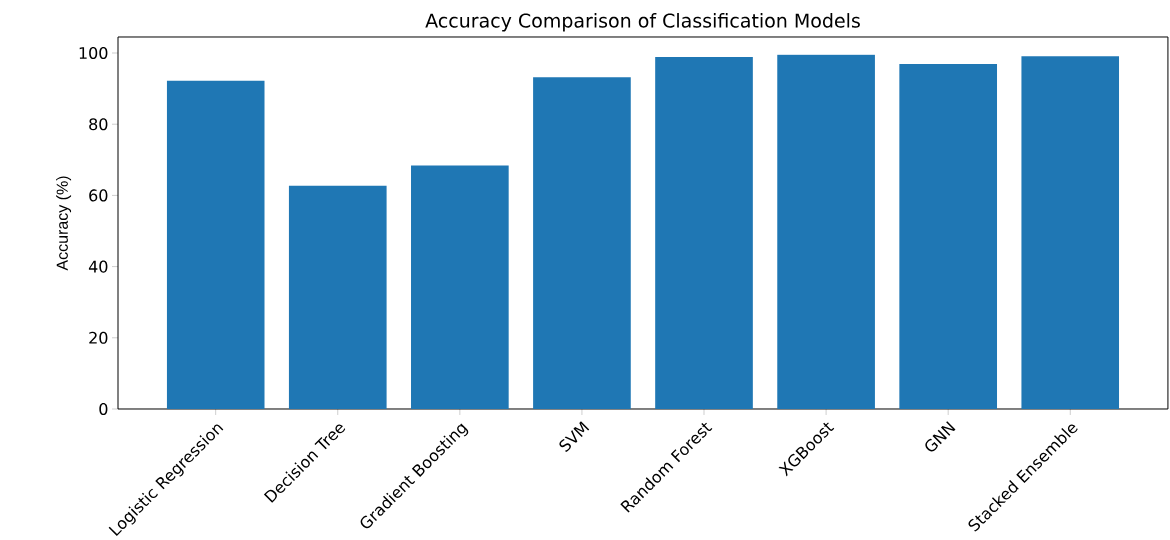 Image resolution: width=1170 pixels, height=540 pixels. I want to click on y-axis-title: Accuracy (%), so click(64, 223).